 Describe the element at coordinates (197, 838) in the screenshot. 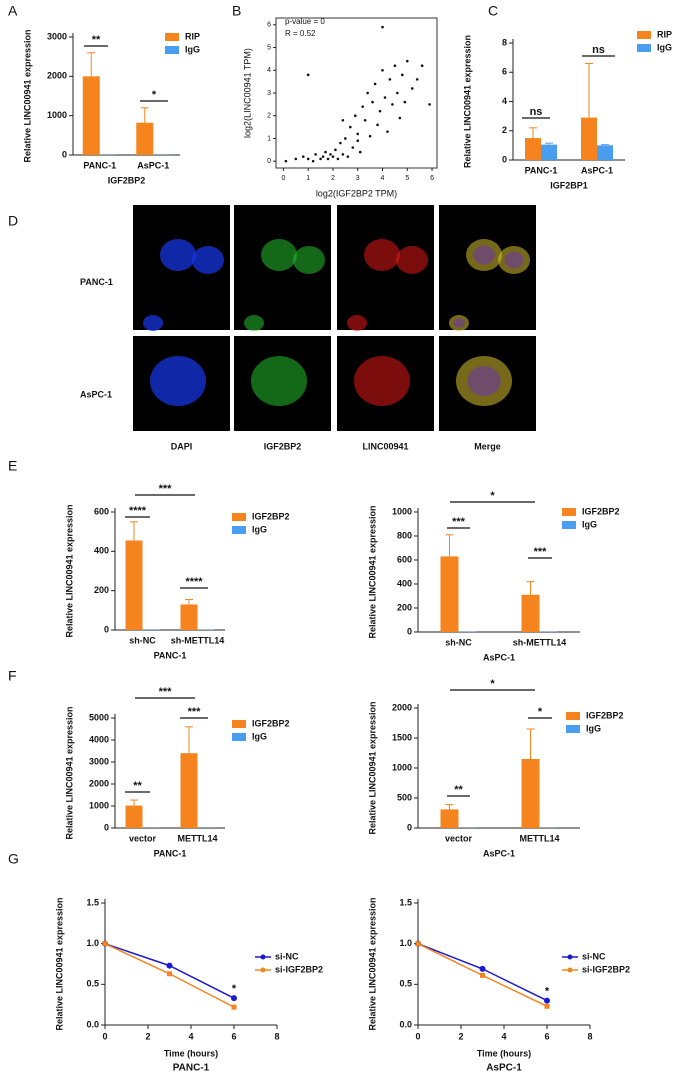

I see `x-tick-label: METTL14` at that location.